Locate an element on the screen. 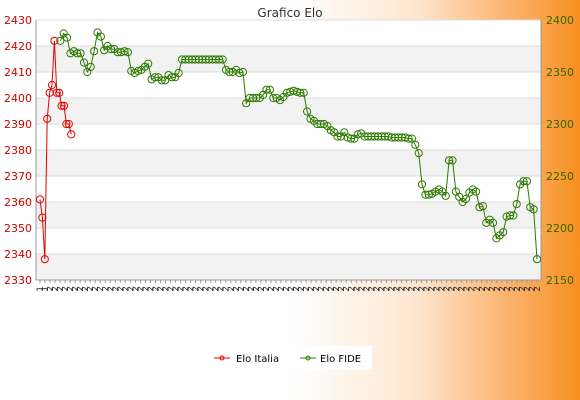 Image resolution: width=580 pixels, height=400 pixels. y-right-tick-label: 2350 is located at coordinates (560, 72).